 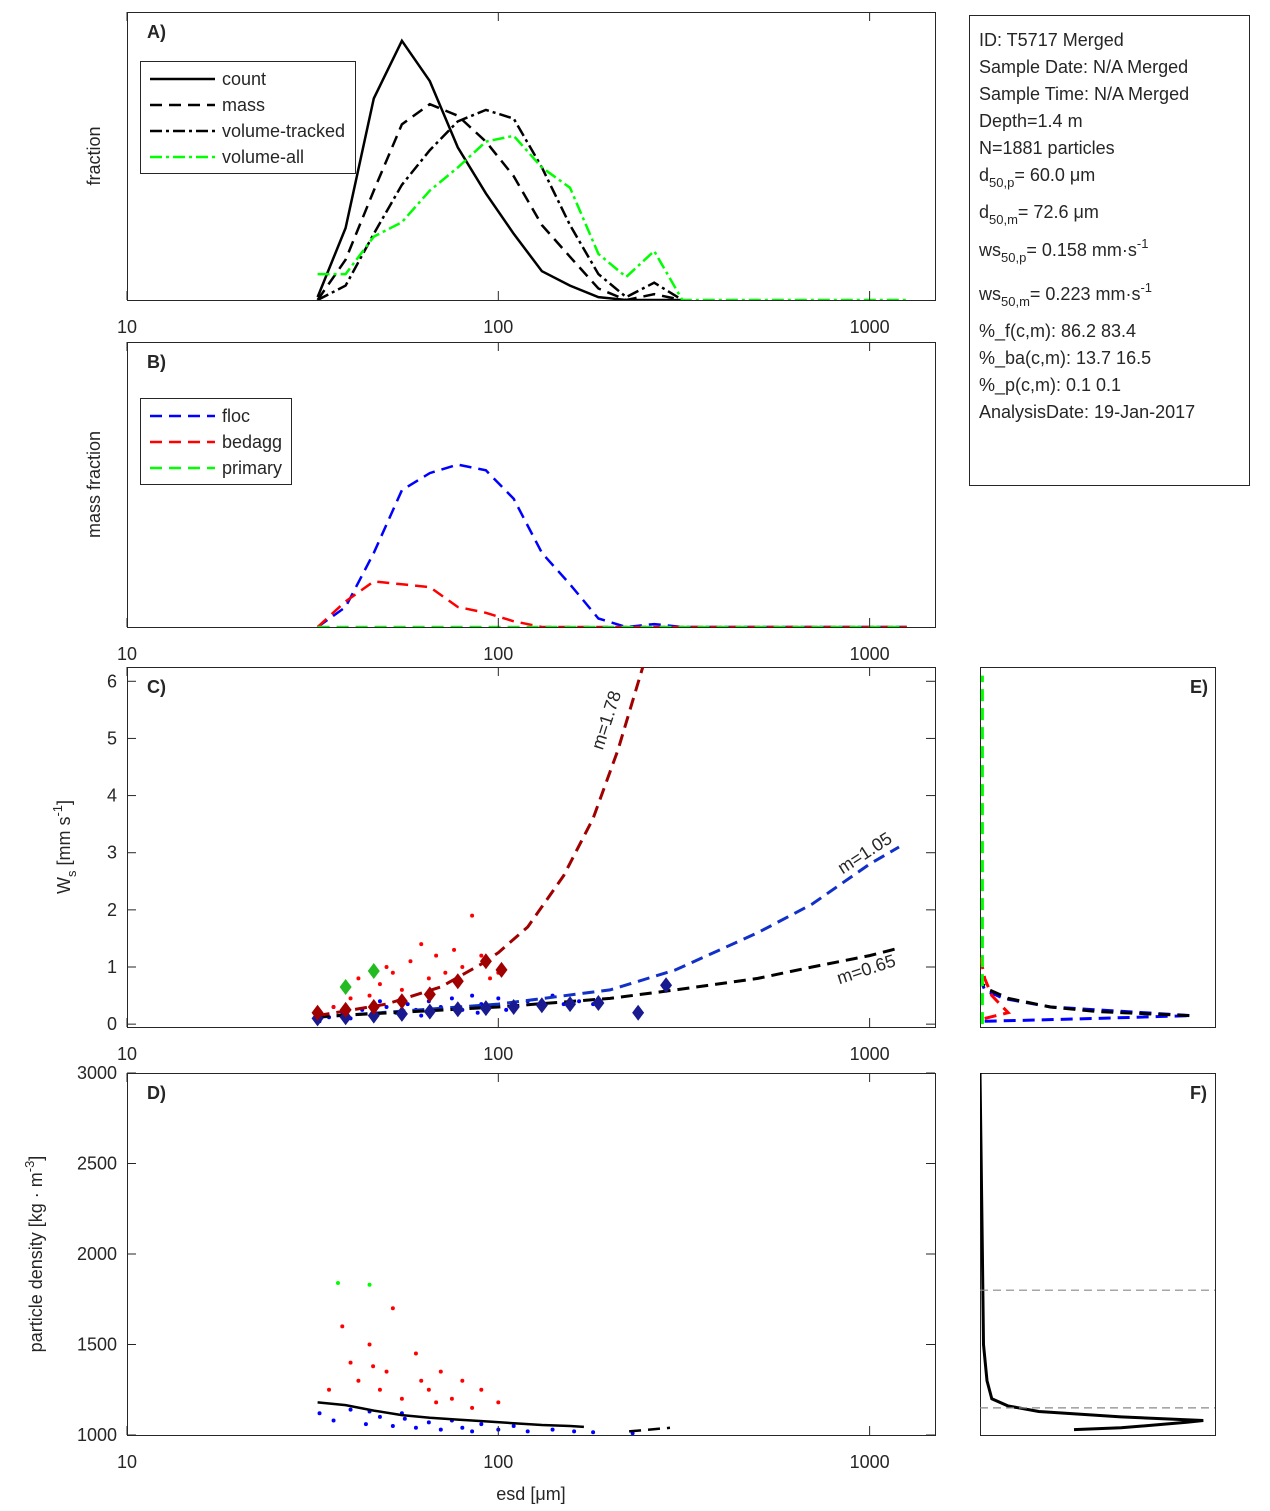 What do you see at coordinates (156, 1093) in the screenshot?
I see `panel-label: D)` at bounding box center [156, 1093].